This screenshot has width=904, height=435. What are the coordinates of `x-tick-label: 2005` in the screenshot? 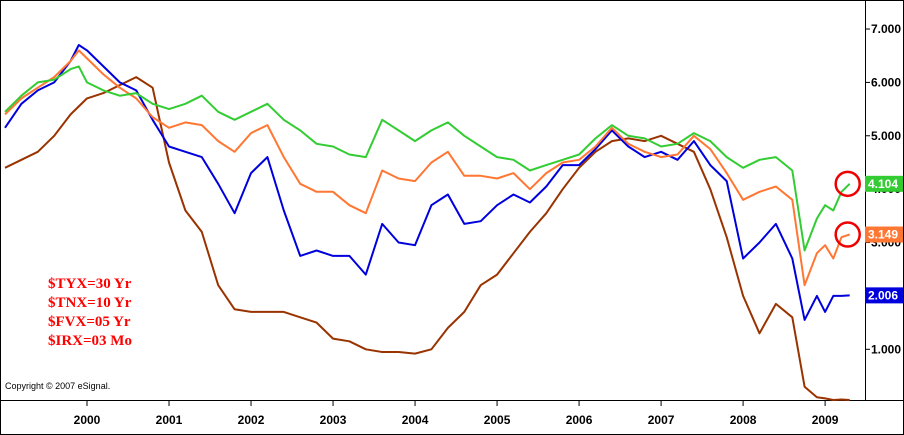 It's located at (497, 420).